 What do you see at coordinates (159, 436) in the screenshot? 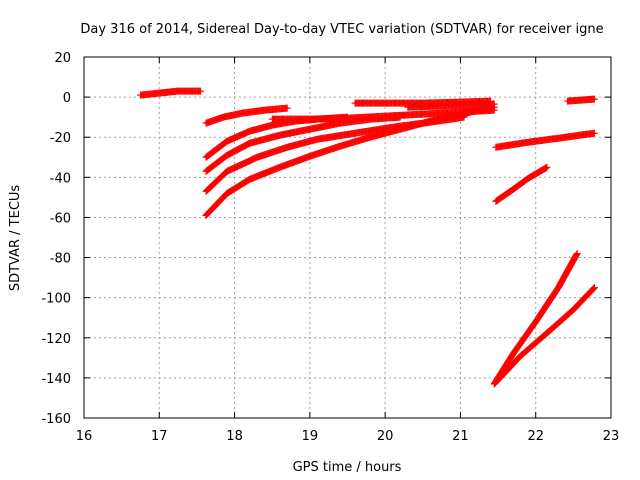
I see `x-tick-label: 17` at bounding box center [159, 436].